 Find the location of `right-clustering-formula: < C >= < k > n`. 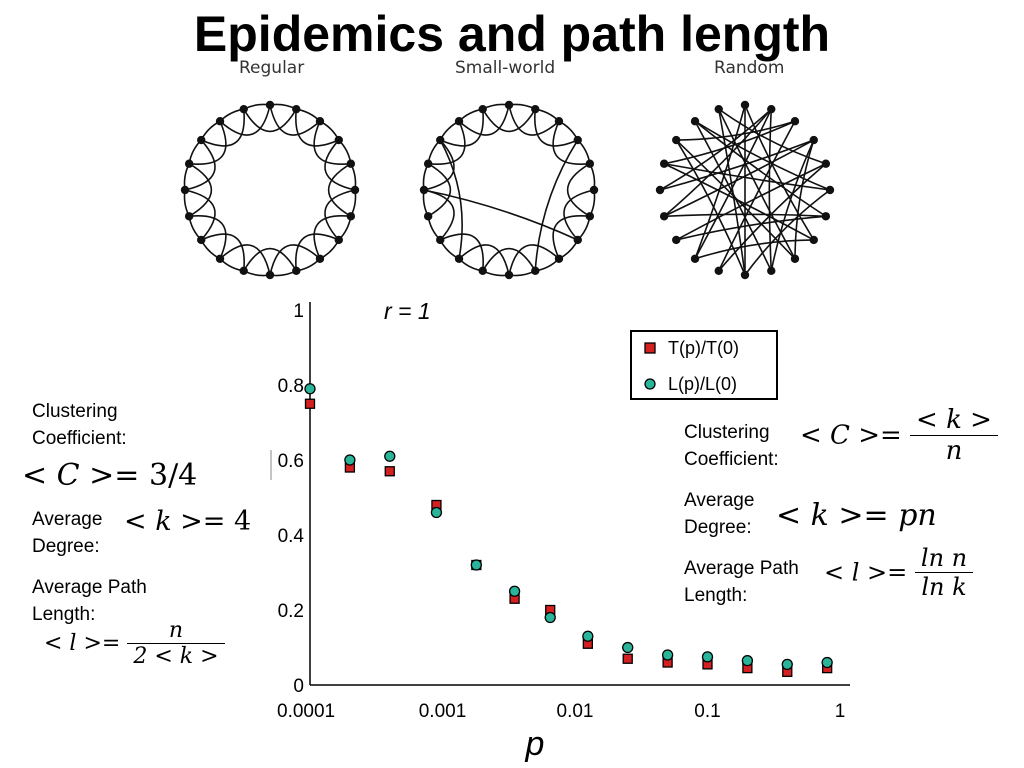

right-clustering-formula: < C >= < k > n is located at coordinates (899, 435).